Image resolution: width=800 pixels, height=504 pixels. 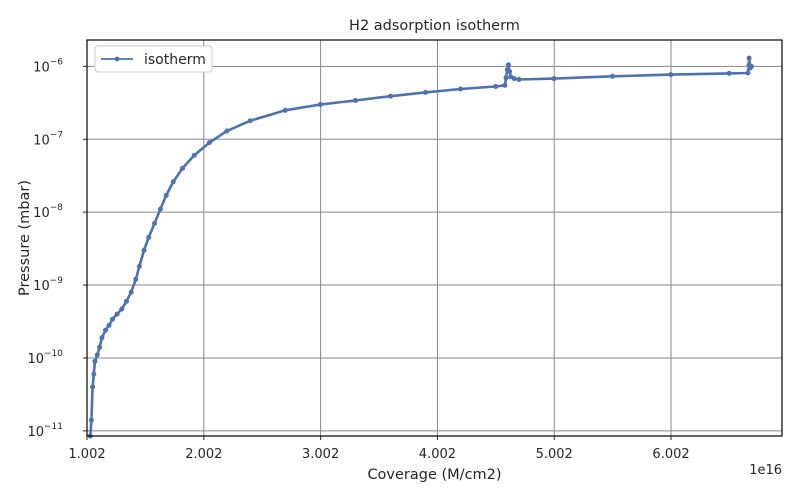 I want to click on x-axis-label: Coverage (M/cm2), so click(x=434, y=475).